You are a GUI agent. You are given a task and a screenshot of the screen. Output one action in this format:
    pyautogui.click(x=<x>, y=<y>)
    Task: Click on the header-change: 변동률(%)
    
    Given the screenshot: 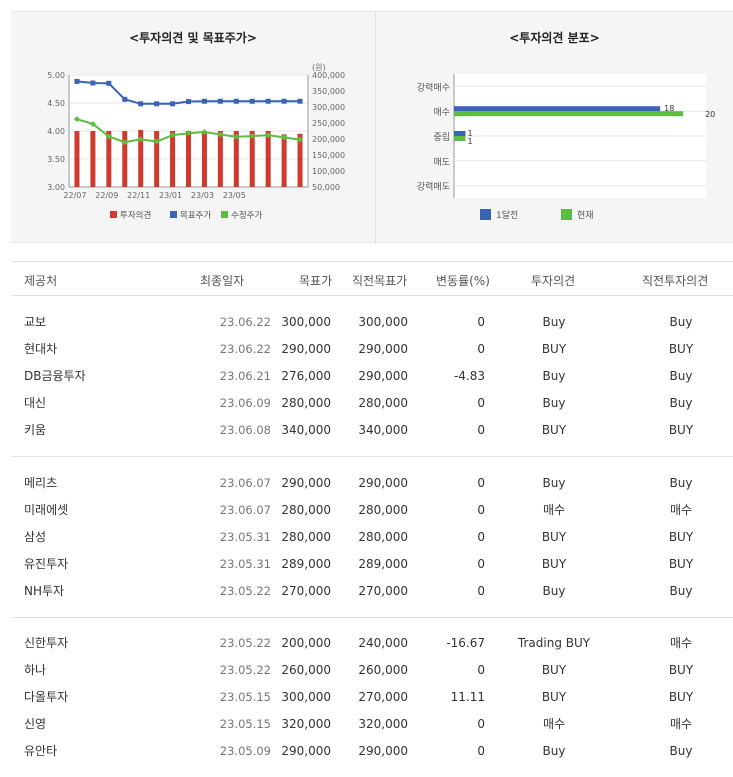 What is the action you would take?
    pyautogui.click(x=463, y=281)
    